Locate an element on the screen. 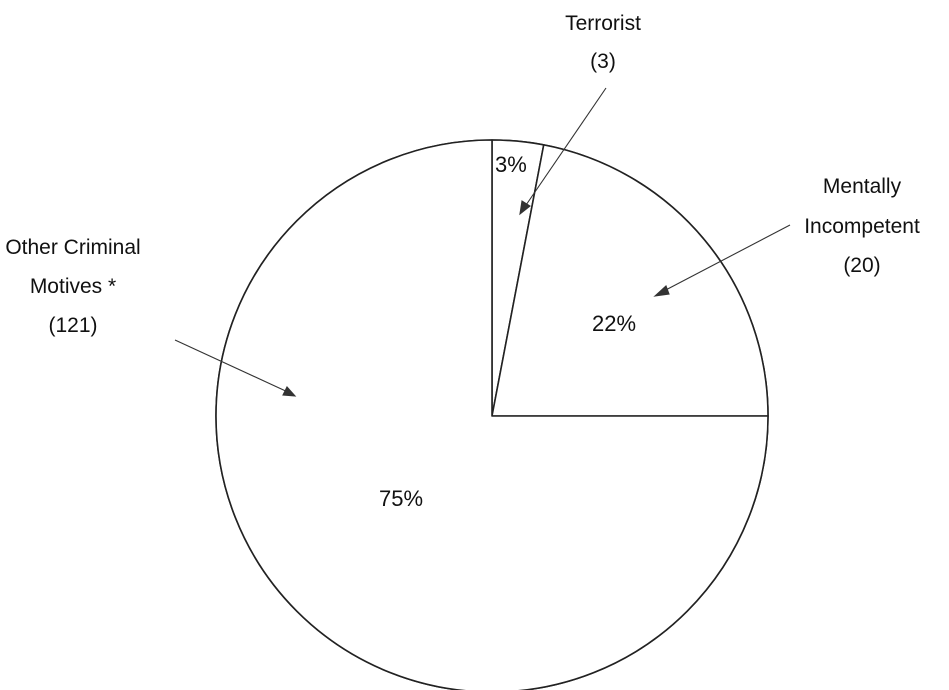  mental-count: (20) is located at coordinates (861, 265).